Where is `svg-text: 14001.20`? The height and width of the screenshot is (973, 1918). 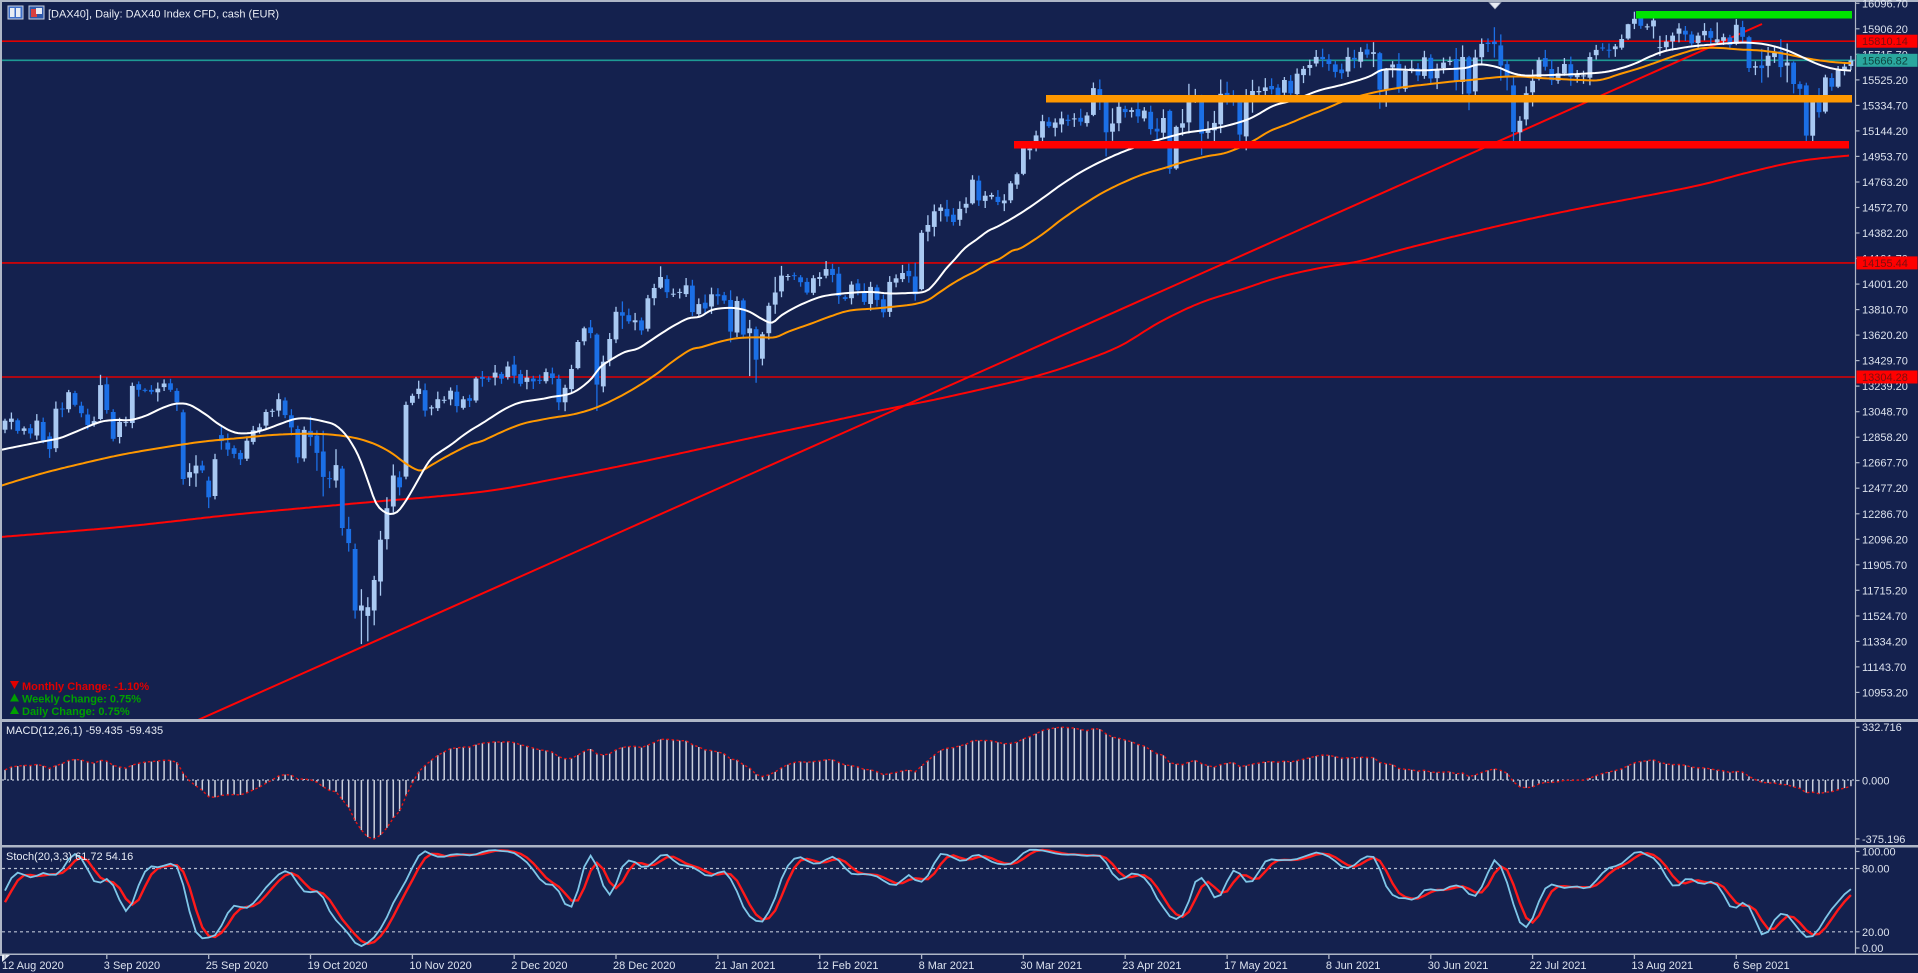
svg-text: 14001.20 is located at coordinates (1885, 285).